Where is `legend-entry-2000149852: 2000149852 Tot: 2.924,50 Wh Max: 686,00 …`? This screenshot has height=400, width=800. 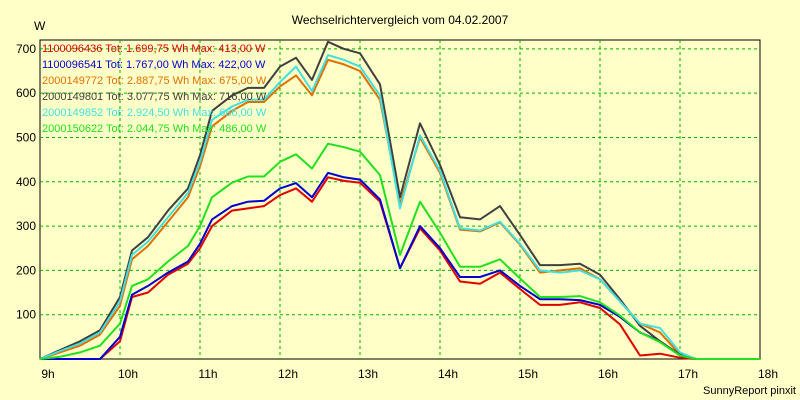
legend-entry-2000149852: 2000149852 Tot: 2.924,50 Wh Max: 686,00 … is located at coordinates (154, 113).